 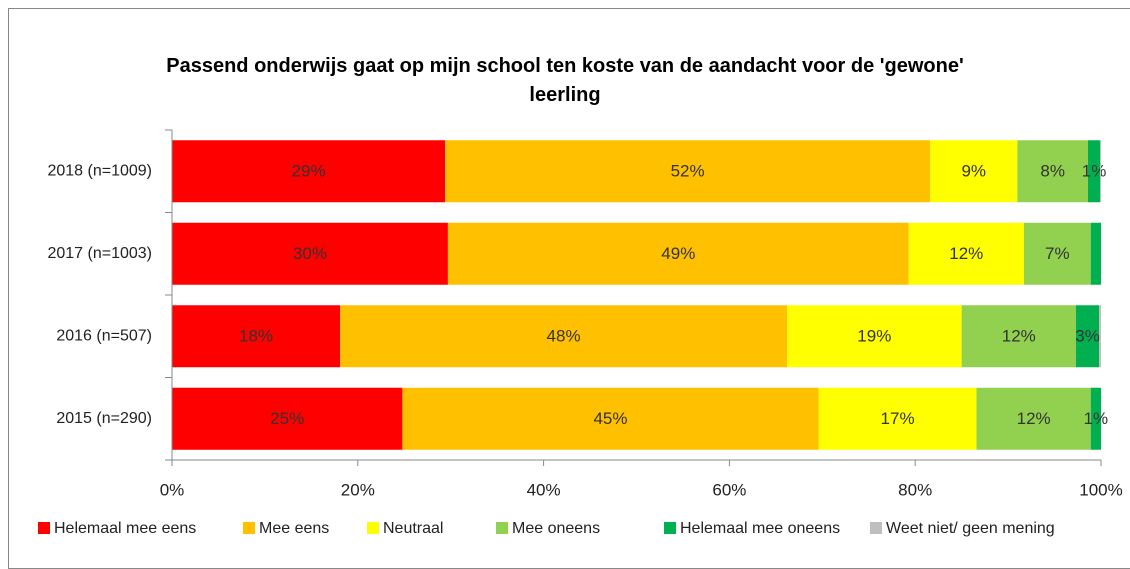 What do you see at coordinates (104, 335) in the screenshot?
I see `y-tick-label: 2016 (n=507)` at bounding box center [104, 335].